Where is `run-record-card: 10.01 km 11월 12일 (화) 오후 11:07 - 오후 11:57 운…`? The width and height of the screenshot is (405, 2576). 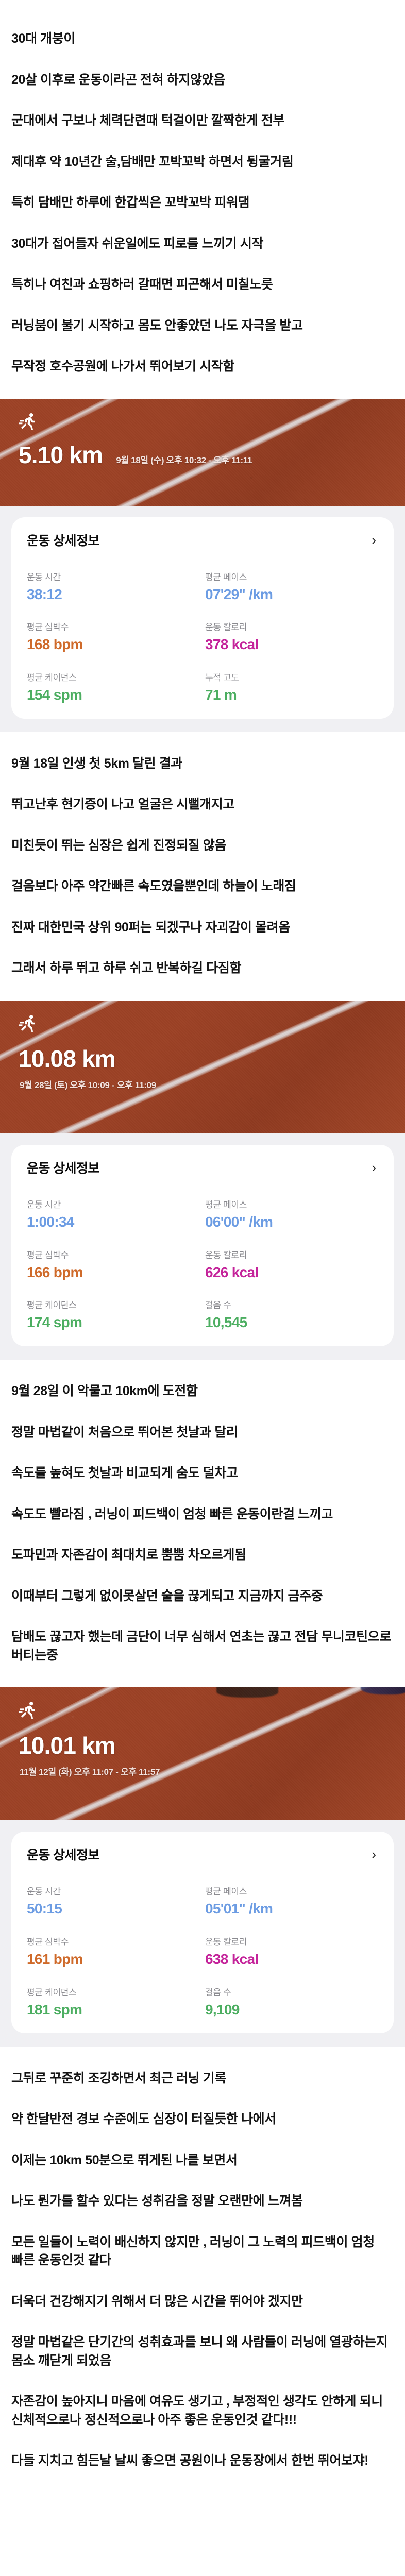 run-record-card: 10.01 km 11월 12일 (화) 오후 11:07 - 오후 11:57 운… is located at coordinates (202, 1867).